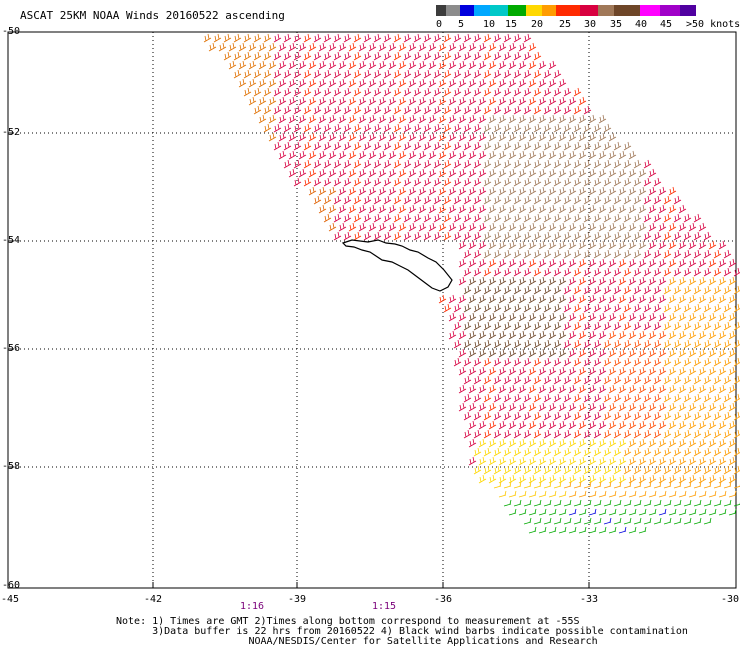 The height and width of the screenshot is (650, 740). Describe the element at coordinates (384, 606) in the screenshot. I see `time-label: 1:15` at that location.